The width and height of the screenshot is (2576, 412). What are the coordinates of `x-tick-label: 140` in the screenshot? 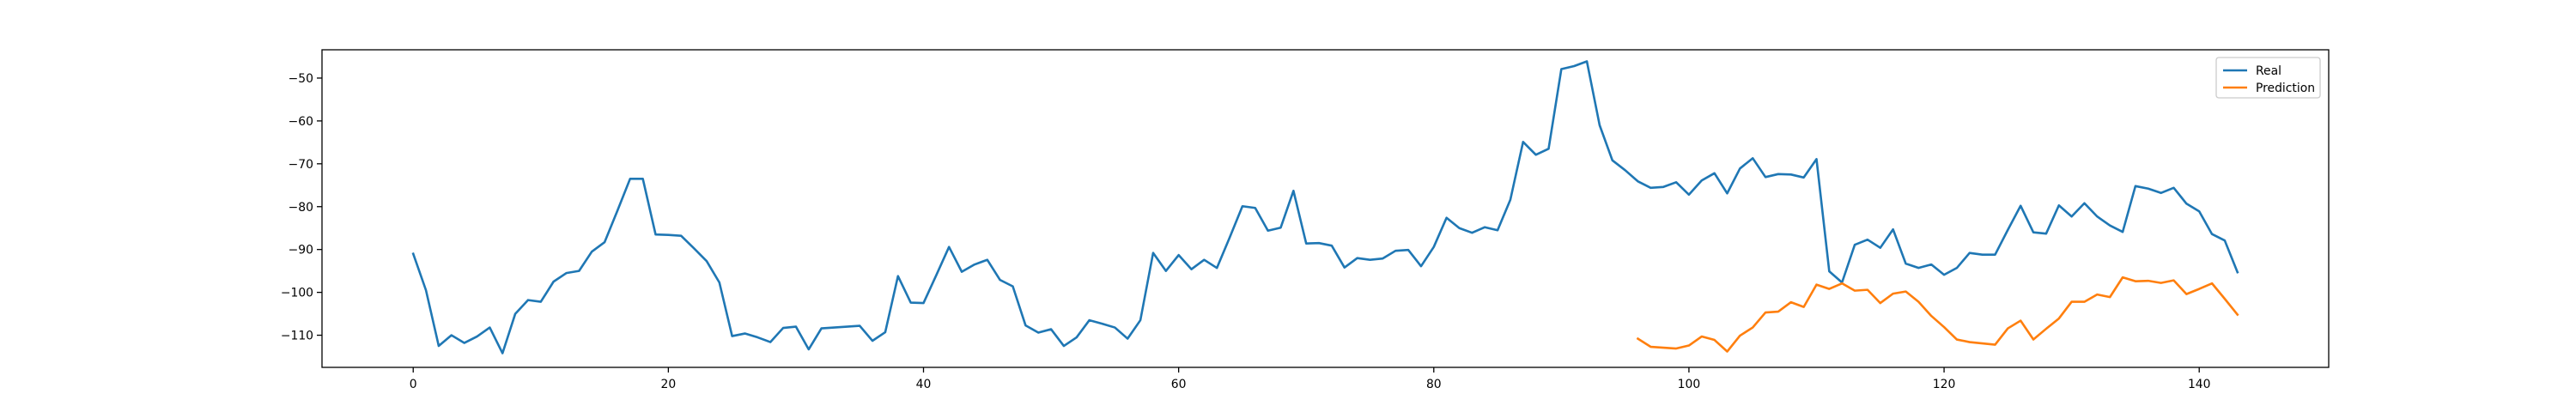 It's located at (2200, 384).